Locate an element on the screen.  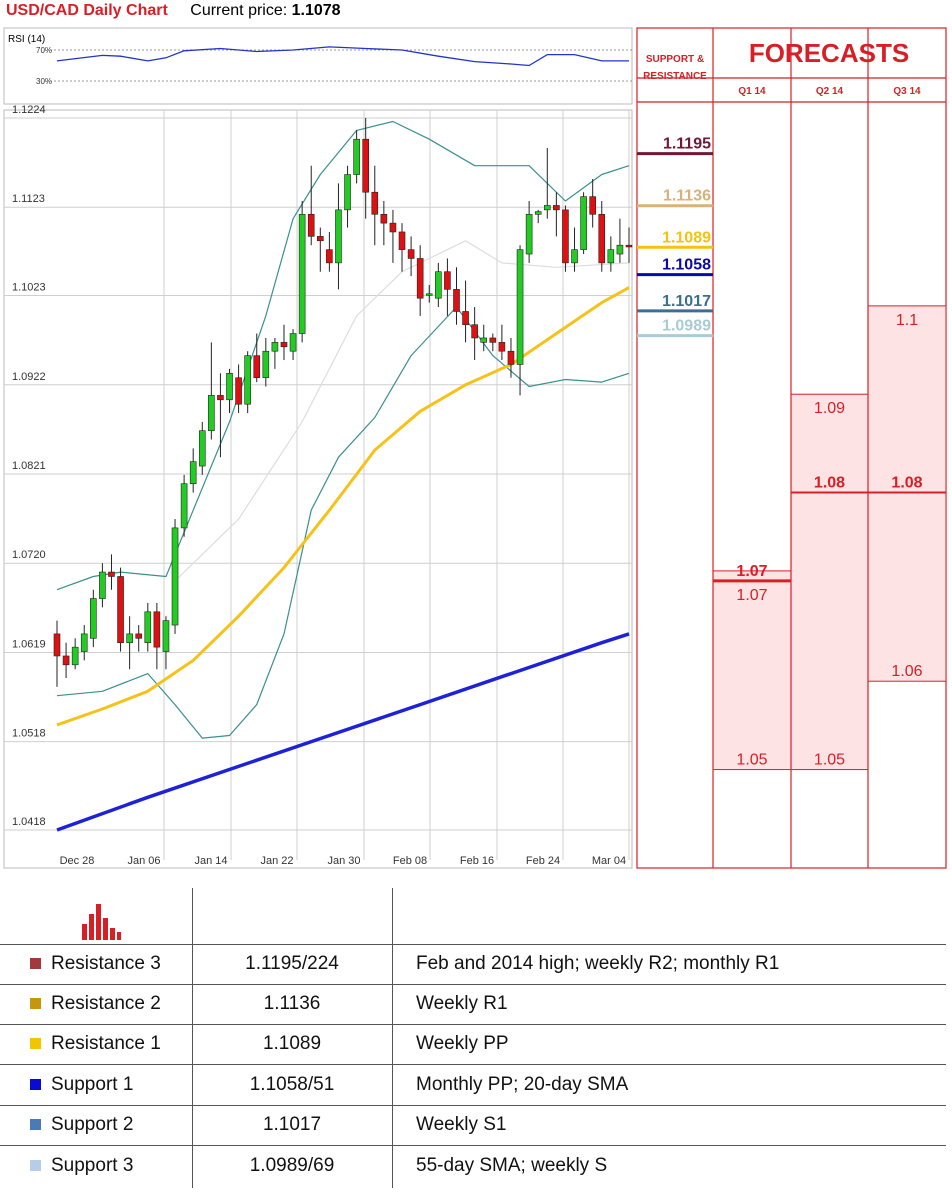
level-value: 1.1136 is located at coordinates (292, 1003).